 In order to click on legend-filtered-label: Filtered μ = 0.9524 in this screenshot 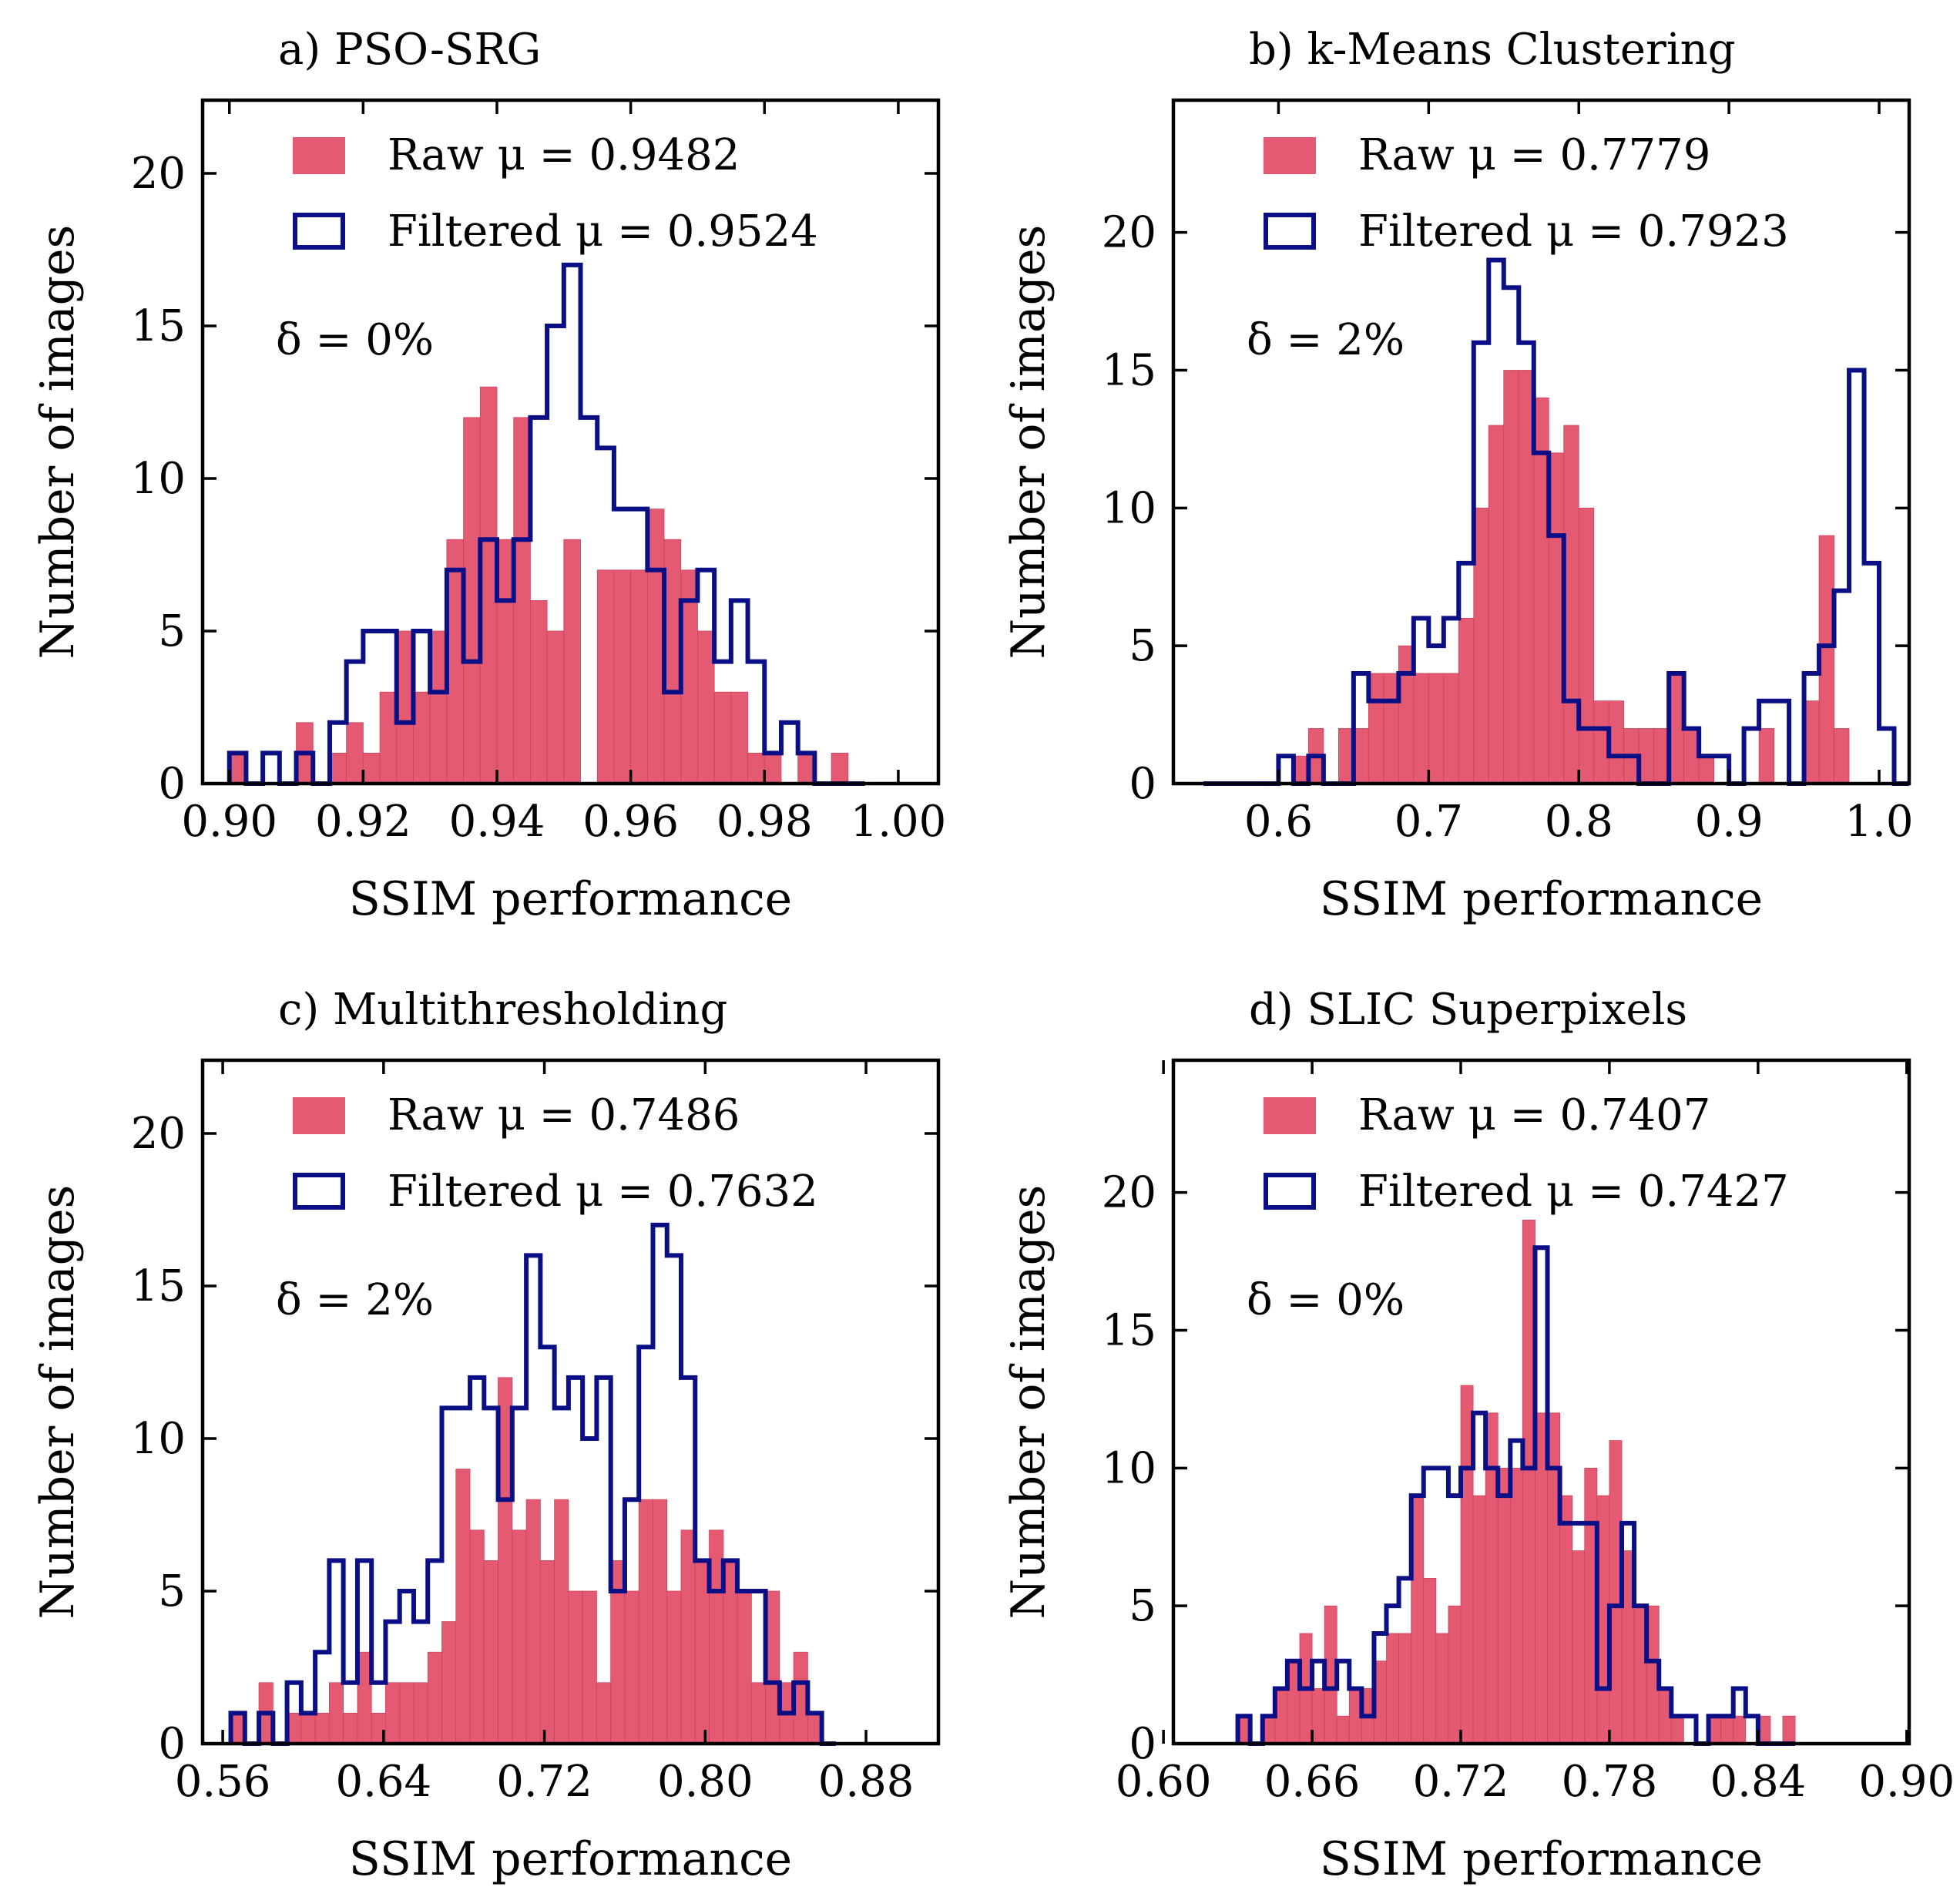, I will do `click(603, 232)`.